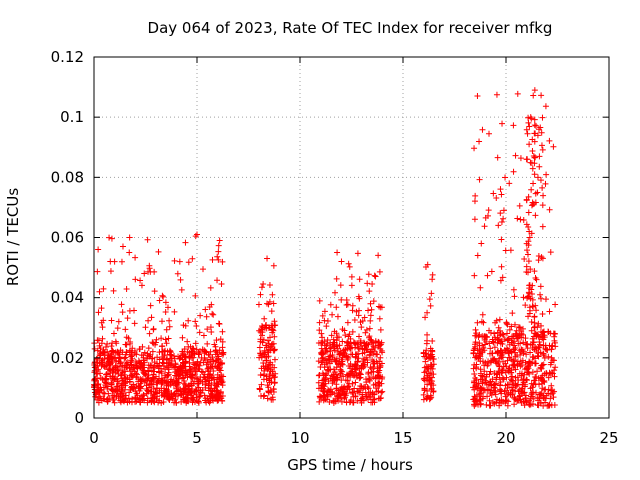  Describe the element at coordinates (13, 237) in the screenshot. I see `y-axis-label: ROTI / TECUs` at that location.